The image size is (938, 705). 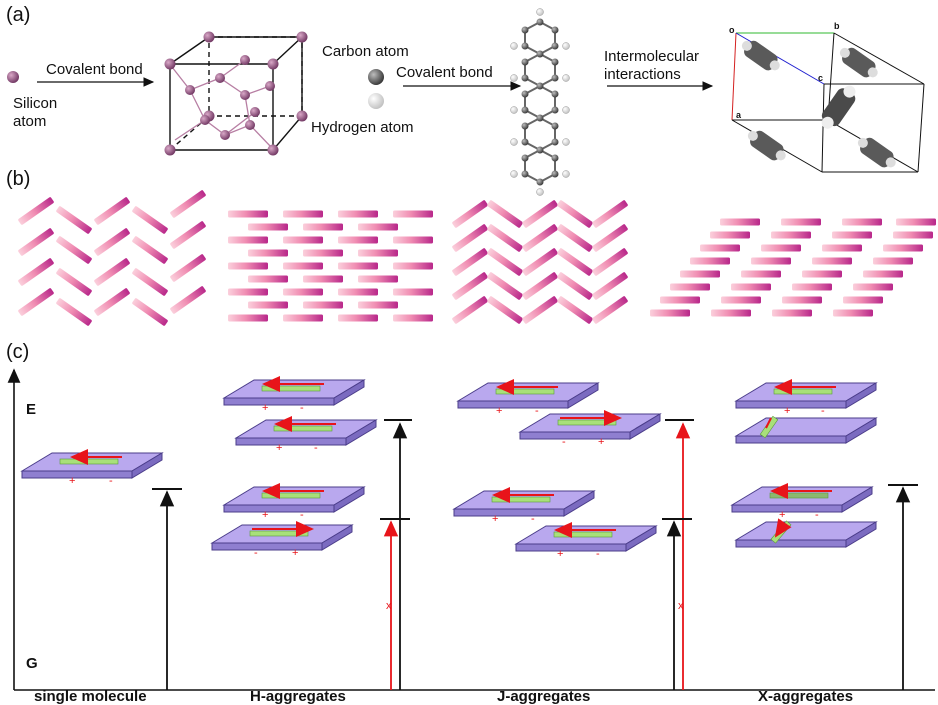 What do you see at coordinates (806, 394) in the screenshot?
I see `x-aggregate-upper-top` at bounding box center [806, 394].